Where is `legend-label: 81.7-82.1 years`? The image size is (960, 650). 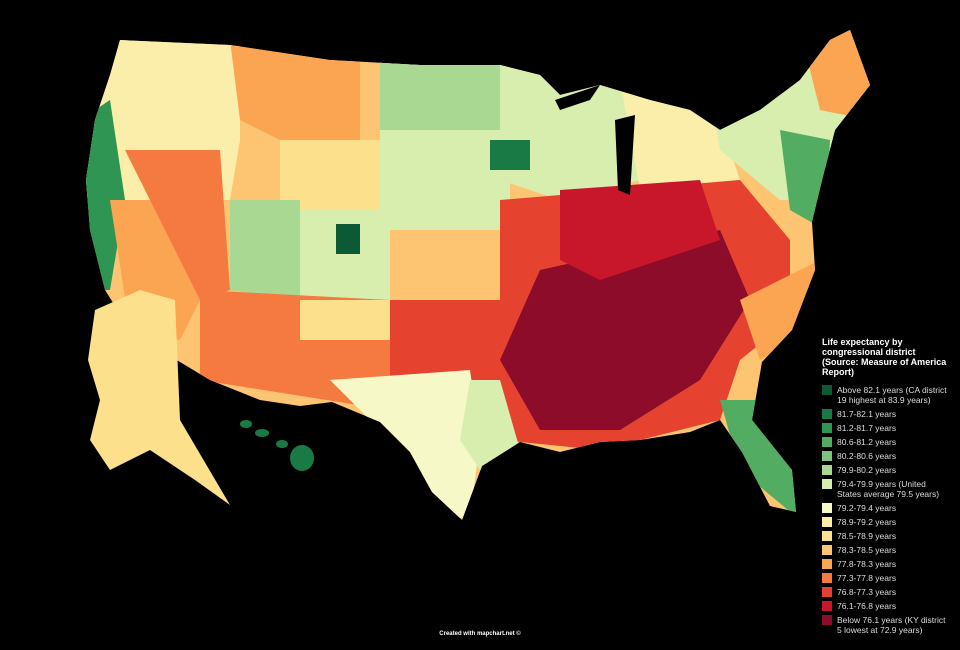 legend-label: 81.7-82.1 years is located at coordinates (867, 414).